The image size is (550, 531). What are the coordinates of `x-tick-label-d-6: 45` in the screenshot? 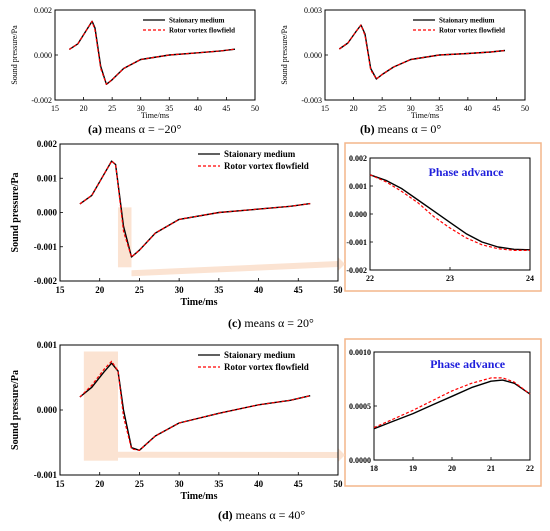 It's located at (299, 484).